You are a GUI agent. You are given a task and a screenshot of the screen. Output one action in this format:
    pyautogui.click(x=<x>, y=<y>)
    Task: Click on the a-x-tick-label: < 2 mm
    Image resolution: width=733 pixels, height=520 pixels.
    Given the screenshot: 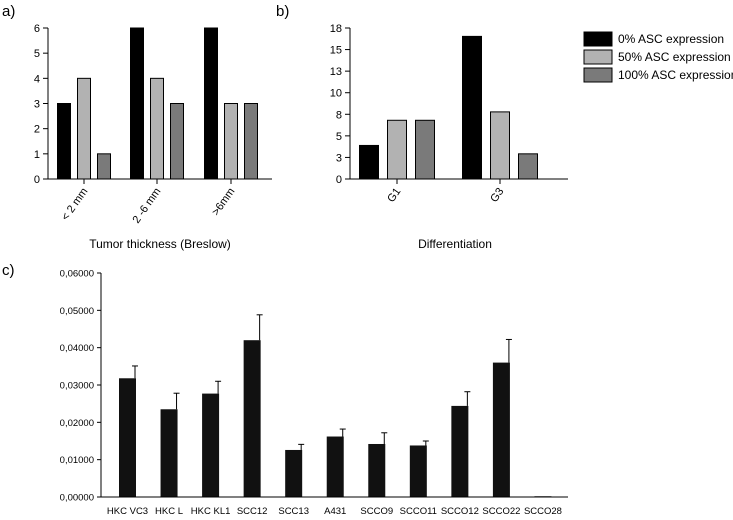 What is the action you would take?
    pyautogui.click(x=74, y=204)
    